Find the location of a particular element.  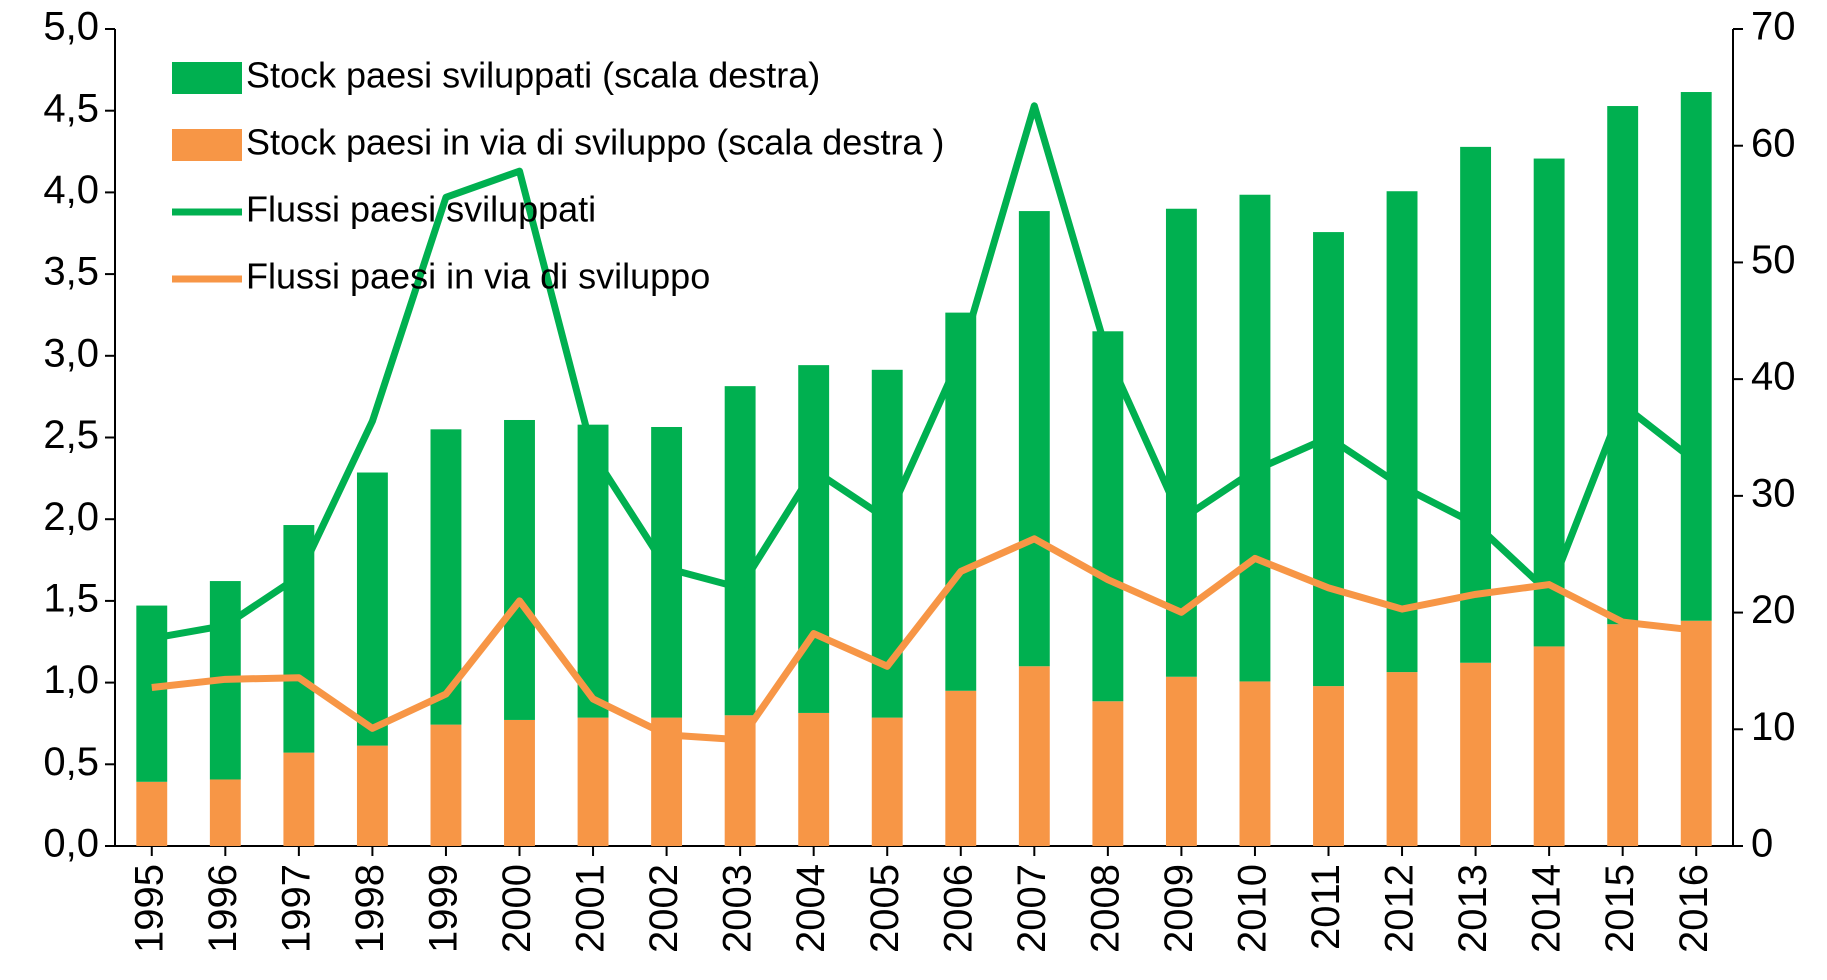

x-tick-label: 2008 is located at coordinates (1105, 908).